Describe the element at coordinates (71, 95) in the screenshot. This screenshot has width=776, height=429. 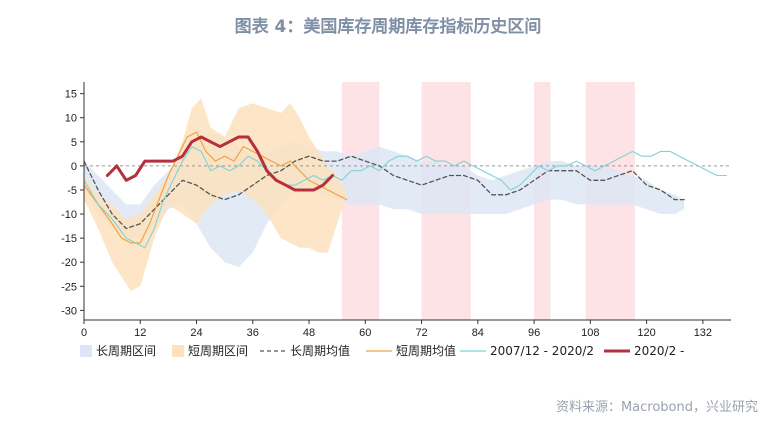
I see `y-tick-label: 15` at that location.